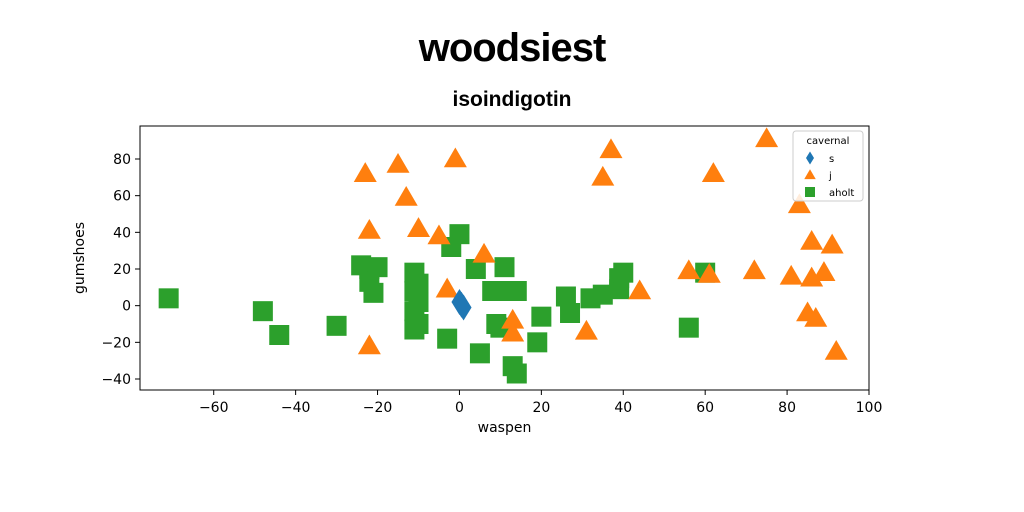  Describe the element at coordinates (463, 307) in the screenshot. I see `diamond-point` at that location.